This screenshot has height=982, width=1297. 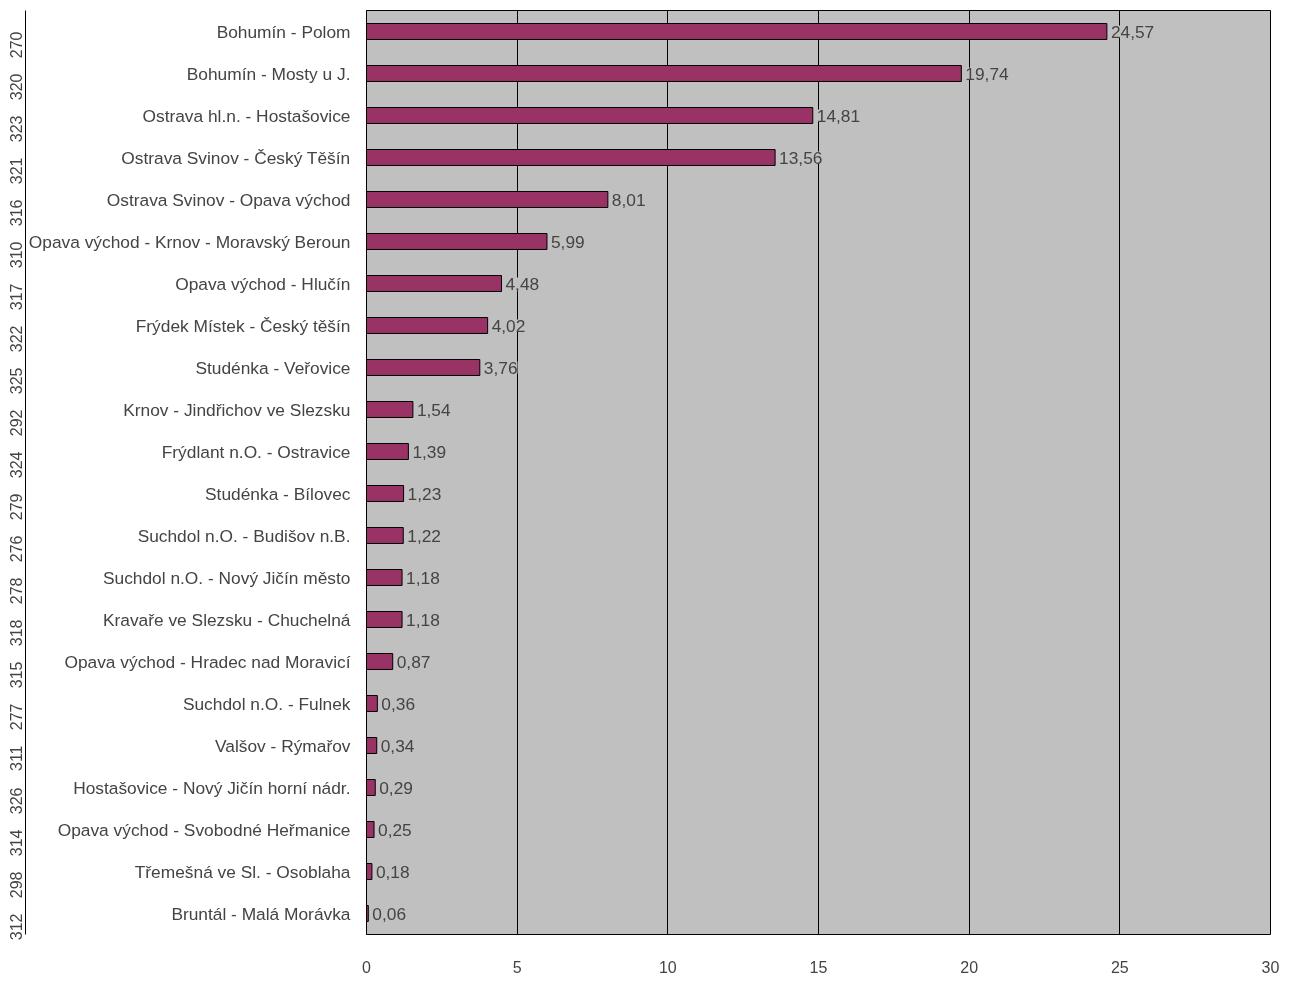 I want to click on y-tick-label: Frýdlant n.O. - Ostravice, so click(x=256, y=451).